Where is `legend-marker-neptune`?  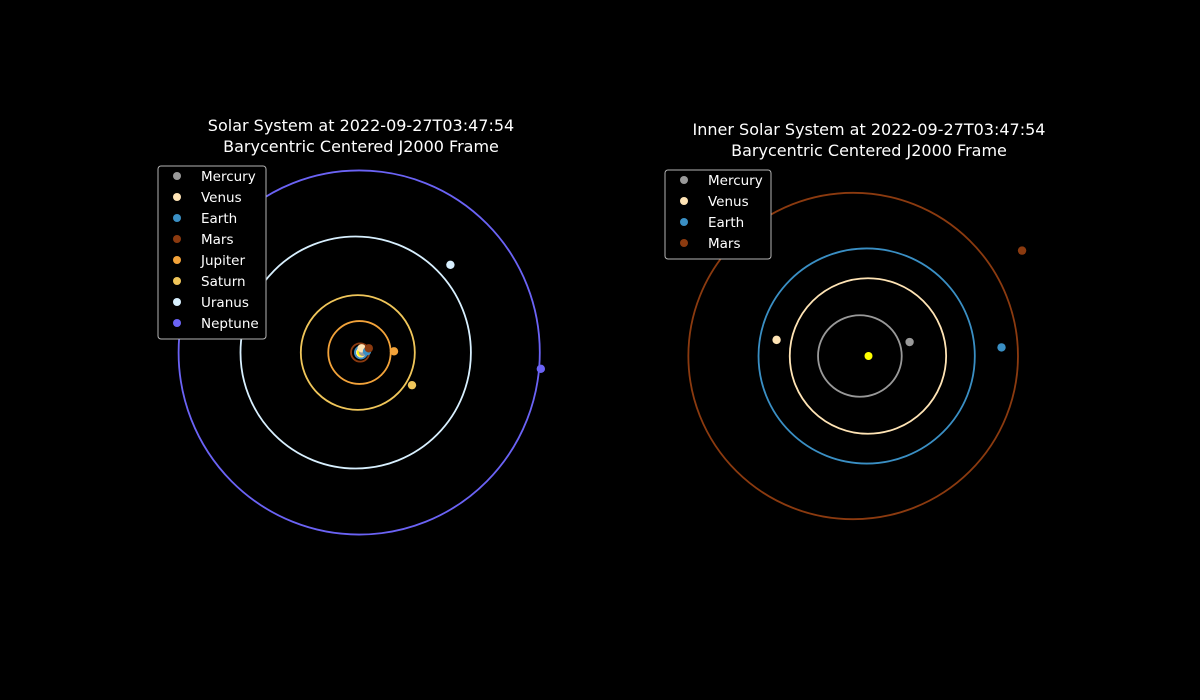 legend-marker-neptune is located at coordinates (177, 323).